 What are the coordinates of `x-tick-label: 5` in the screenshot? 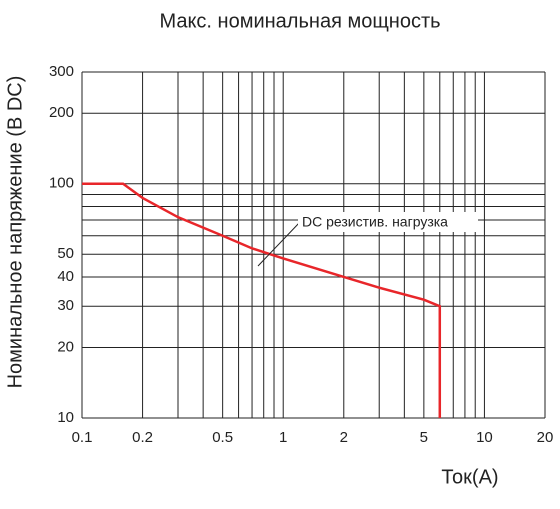 It's located at (424, 437).